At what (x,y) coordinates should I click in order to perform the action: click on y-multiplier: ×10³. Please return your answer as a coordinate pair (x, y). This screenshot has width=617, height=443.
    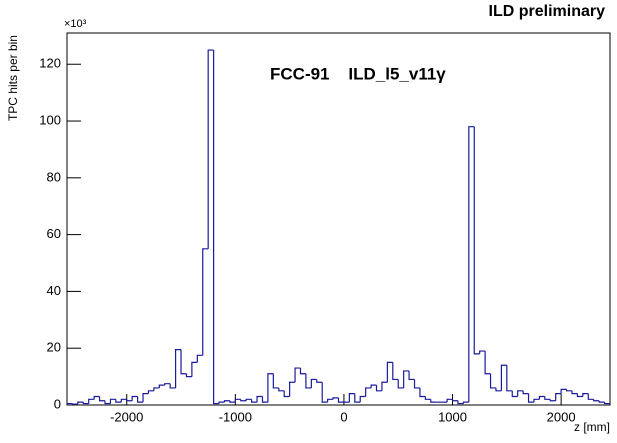
    Looking at the image, I should click on (75, 24).